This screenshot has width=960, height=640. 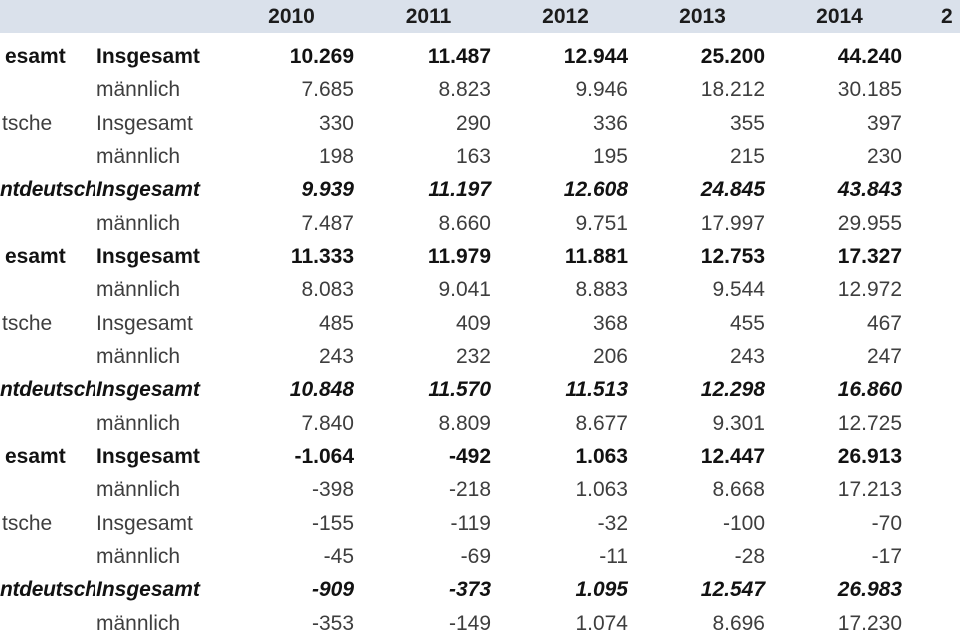 I want to click on cell-value: 30.185, so click(x=869, y=90).